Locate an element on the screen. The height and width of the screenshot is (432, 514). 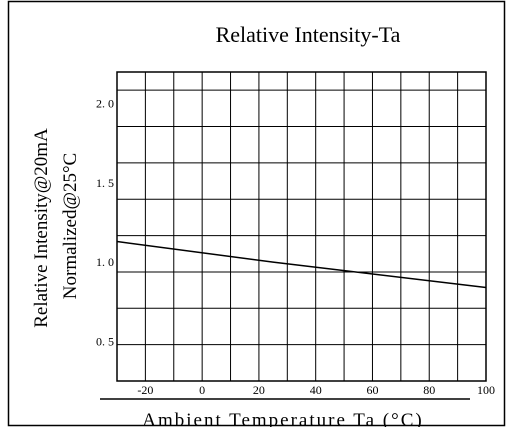
series-line is located at coordinates (301, 264).